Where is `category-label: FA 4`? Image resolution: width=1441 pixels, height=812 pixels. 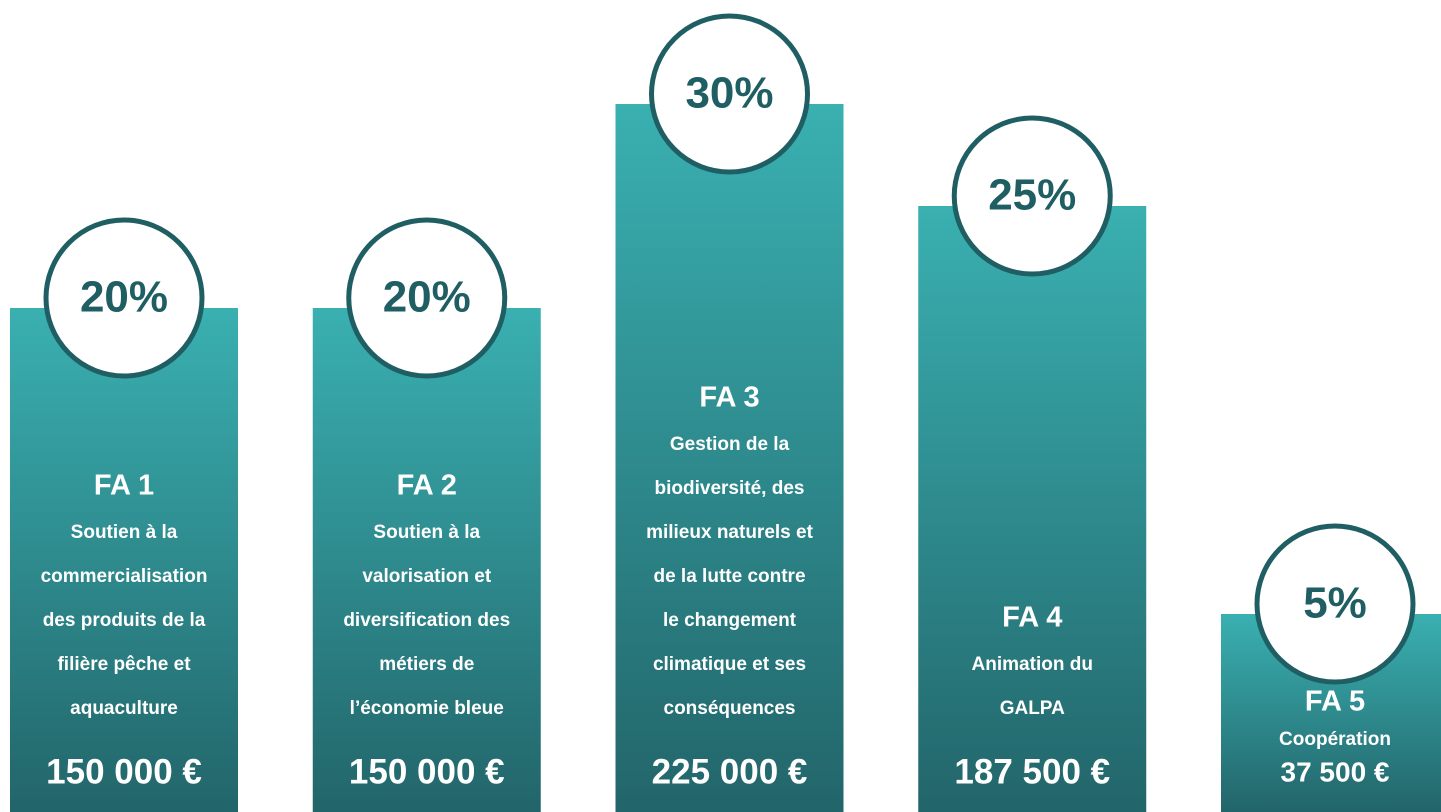
category-label: FA 4 is located at coordinates (1032, 618).